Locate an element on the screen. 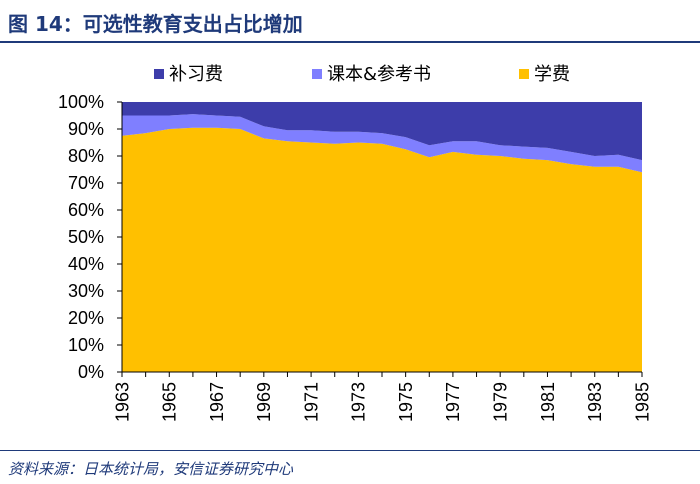 The width and height of the screenshot is (700, 484). chart-legend: 补习费 课本&参考书 学费 is located at coordinates (362, 74).